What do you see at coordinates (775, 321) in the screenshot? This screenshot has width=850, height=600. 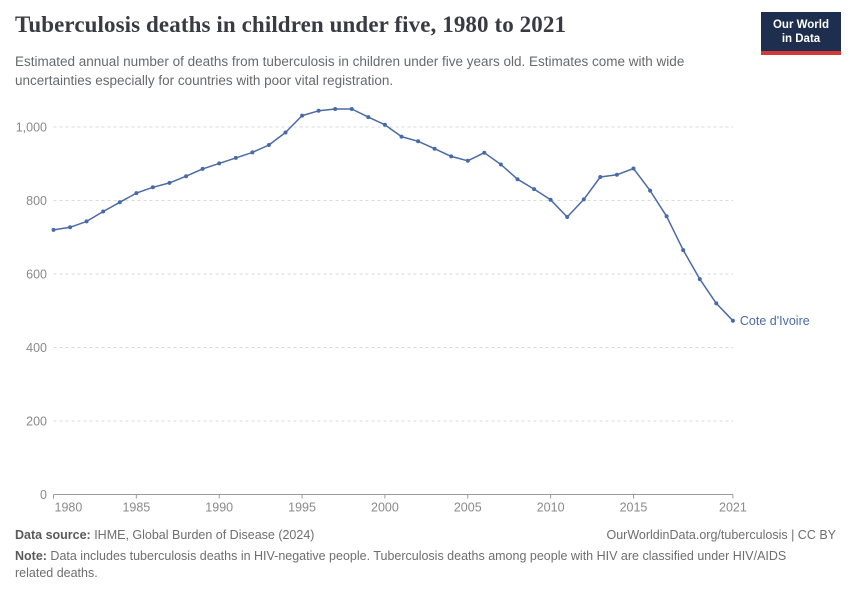 I see `series-end-label: Cote d'Ivoire` at bounding box center [775, 321].